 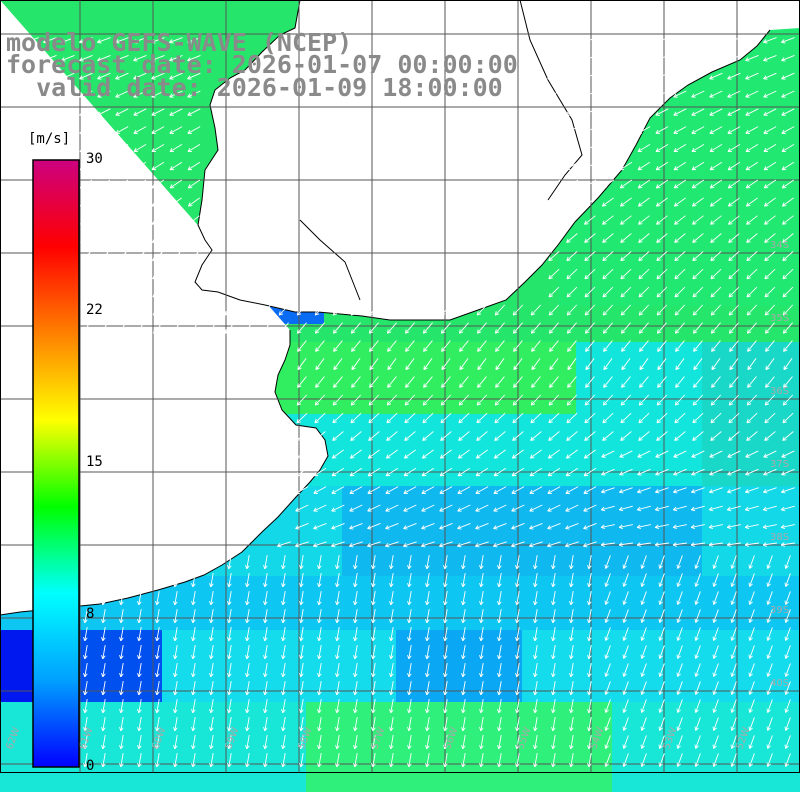 What do you see at coordinates (551, 100) in the screenshot?
I see `border-line` at bounding box center [551, 100].